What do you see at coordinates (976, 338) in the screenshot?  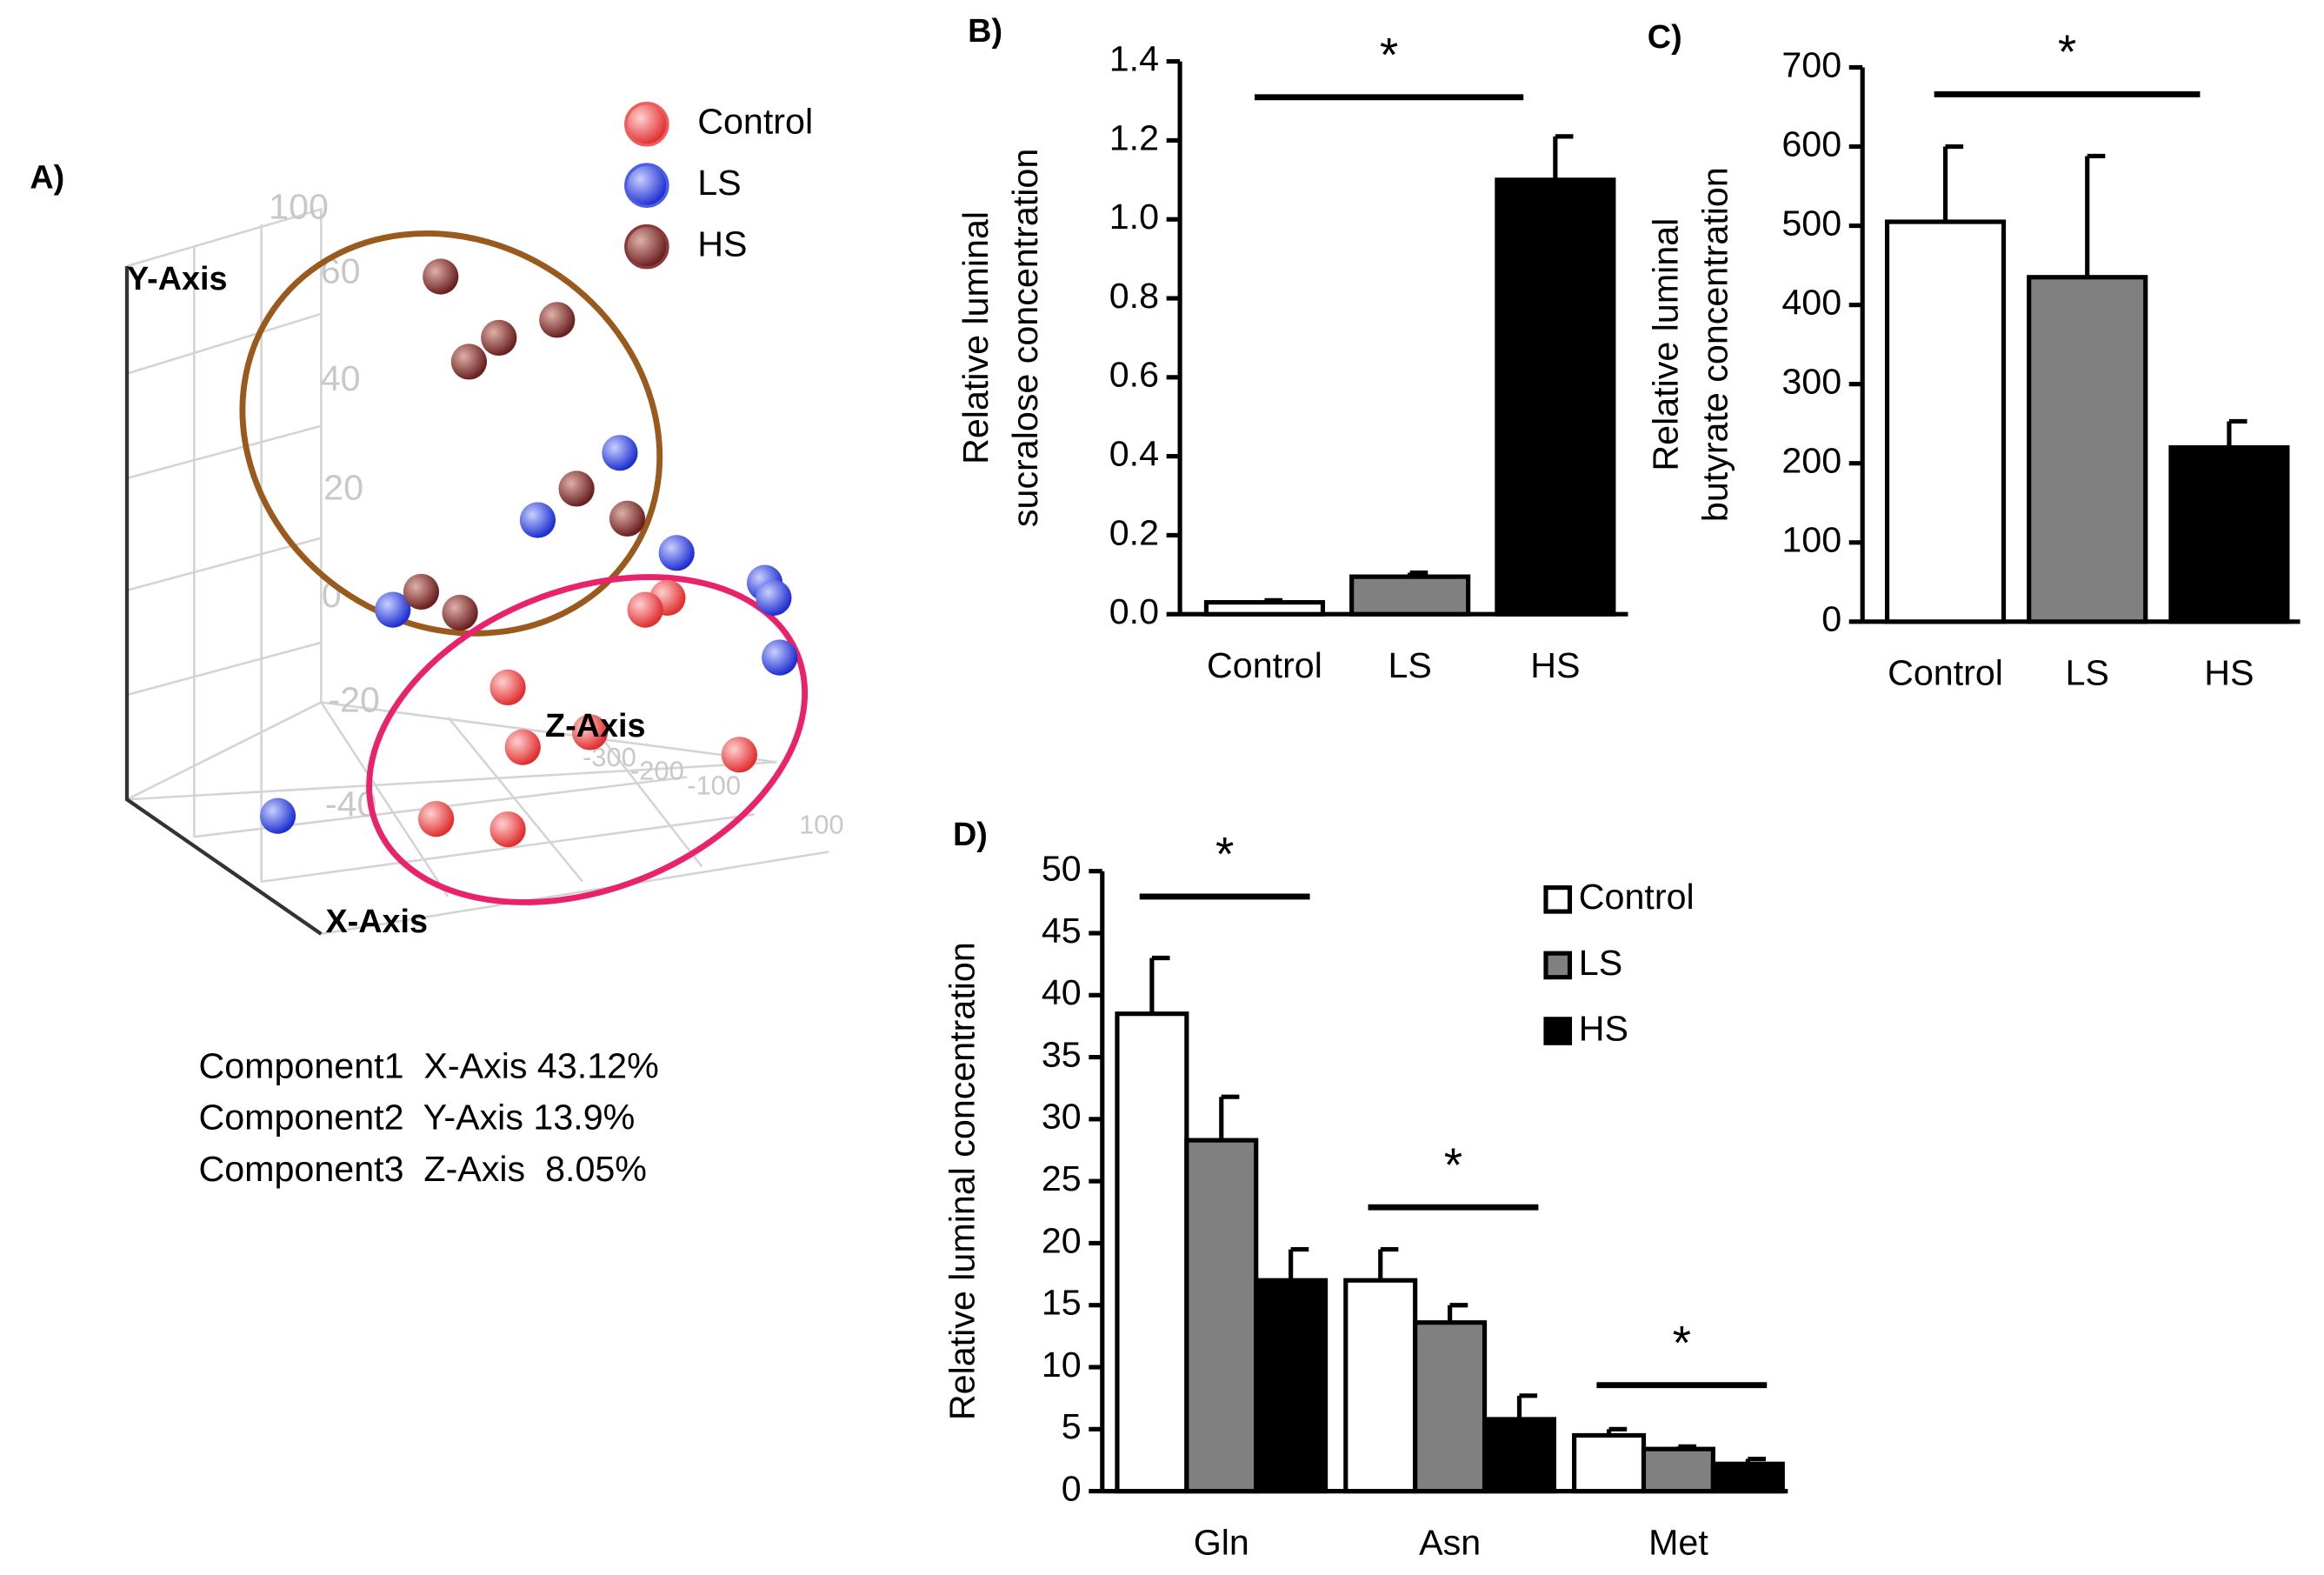 I see `y-axis-label: Relative luminal` at bounding box center [976, 338].